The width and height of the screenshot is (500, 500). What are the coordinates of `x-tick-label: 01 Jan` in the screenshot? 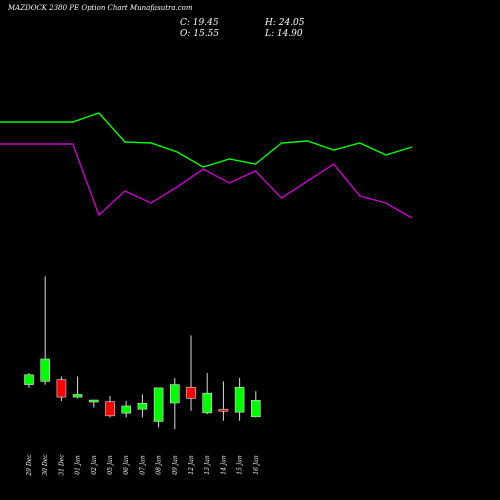 It's located at (78, 465).